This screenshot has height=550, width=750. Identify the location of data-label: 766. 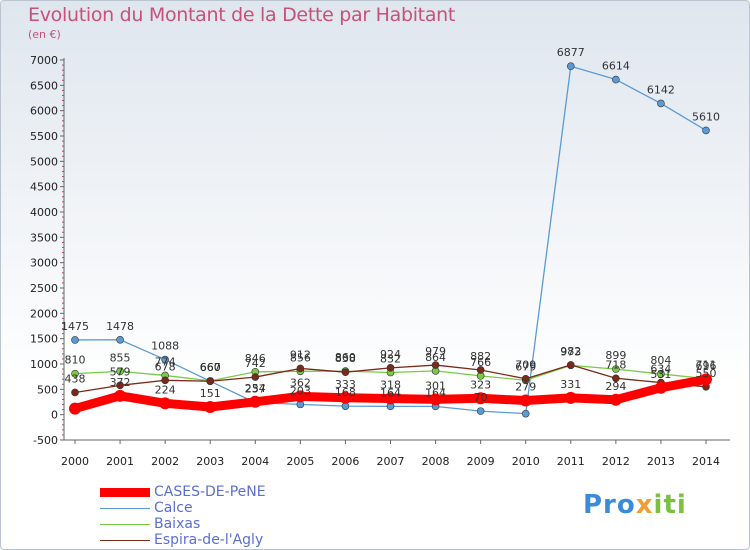
(480, 362).